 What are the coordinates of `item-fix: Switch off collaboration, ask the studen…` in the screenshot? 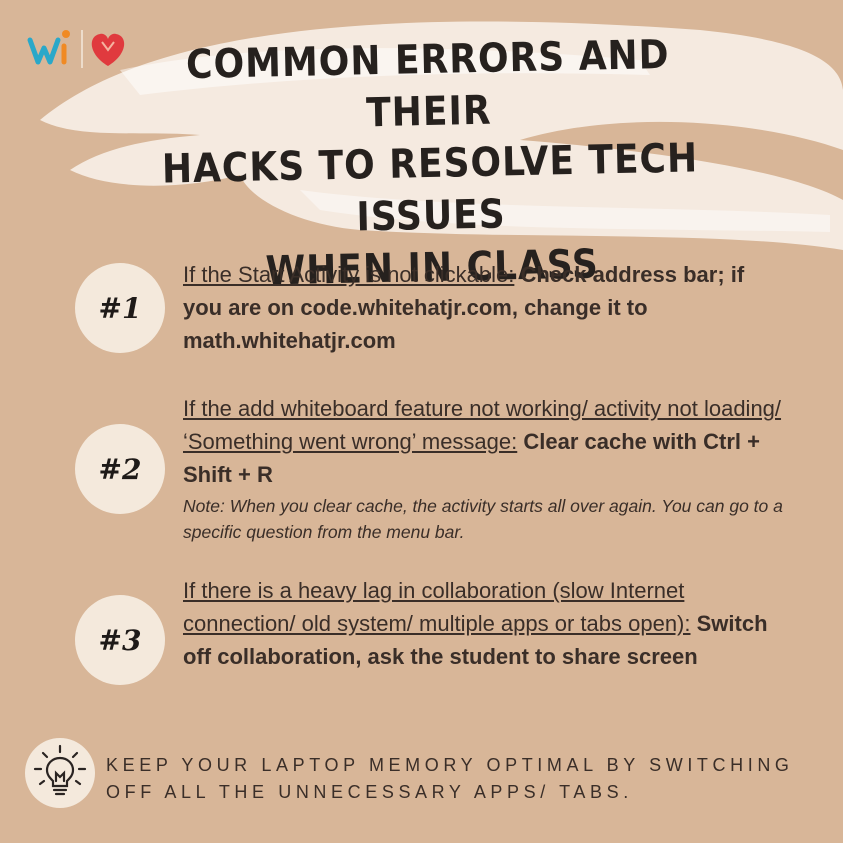 It's located at (475, 640).